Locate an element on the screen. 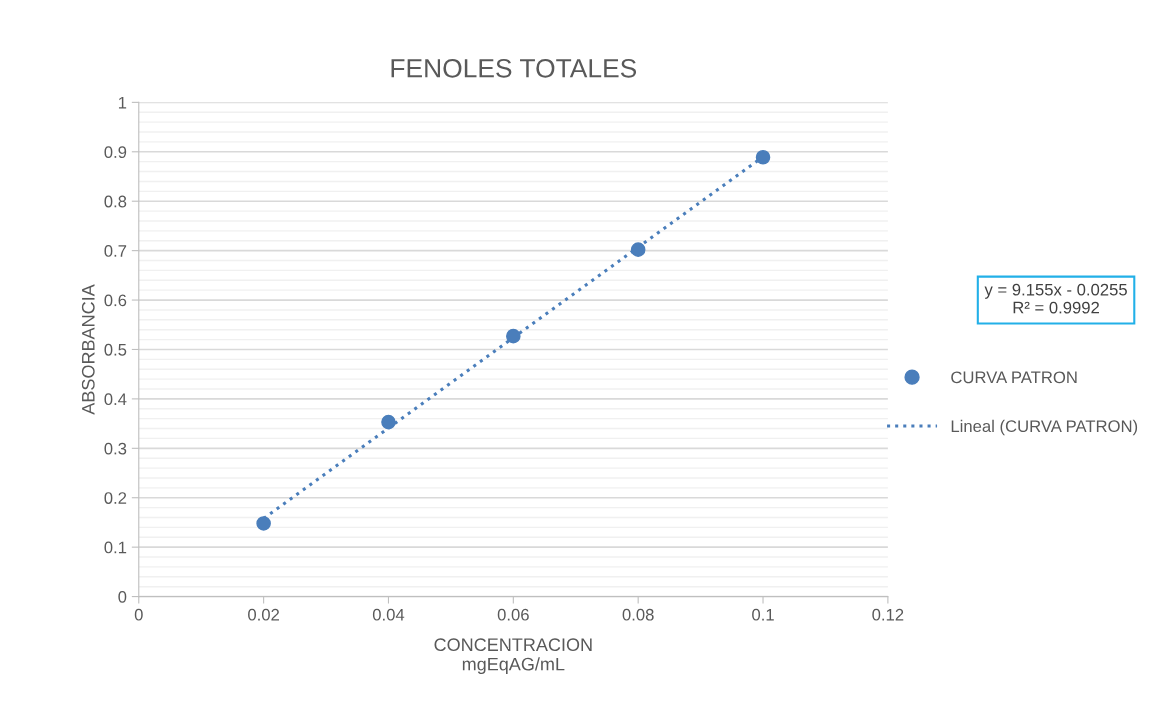  chart-title: FENOLES TOTALES is located at coordinates (514, 68).